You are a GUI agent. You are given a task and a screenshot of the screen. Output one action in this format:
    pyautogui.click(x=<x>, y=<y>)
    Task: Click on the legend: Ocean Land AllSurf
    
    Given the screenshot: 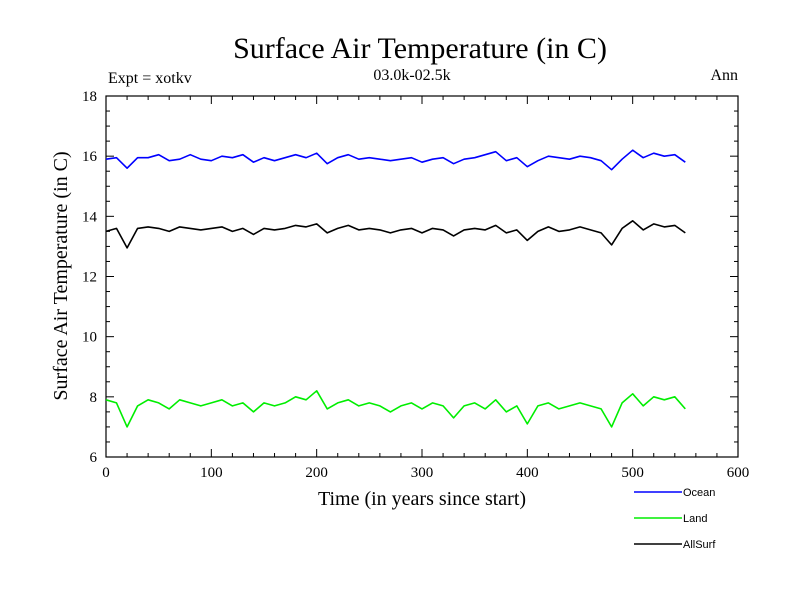 What is the action you would take?
    pyautogui.click(x=675, y=519)
    